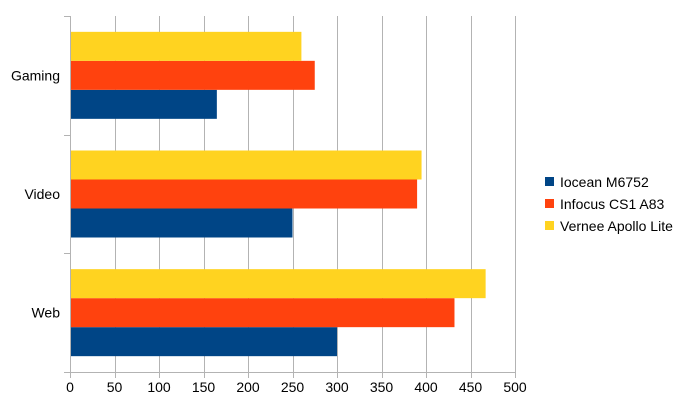 Image resolution: width=692 pixels, height=415 pixels. I want to click on legend-label-vernee-apollo-lite: Vernee Apollo Lite, so click(616, 226).